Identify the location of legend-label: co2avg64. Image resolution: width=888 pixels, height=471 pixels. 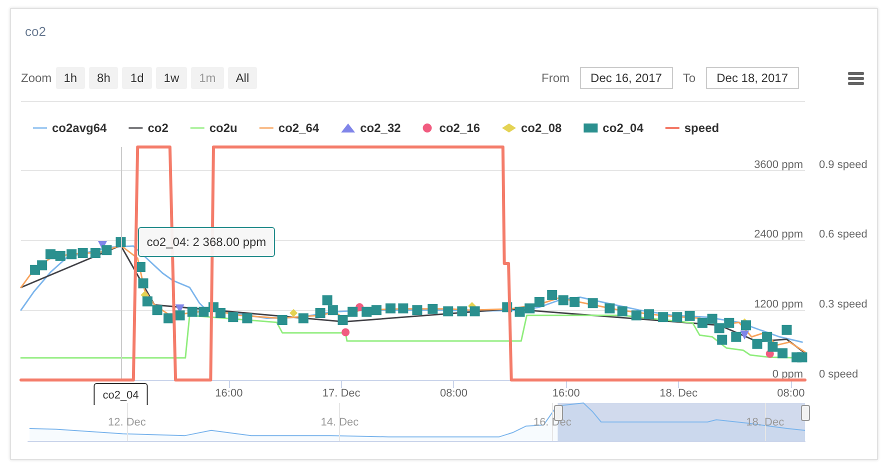
(80, 128).